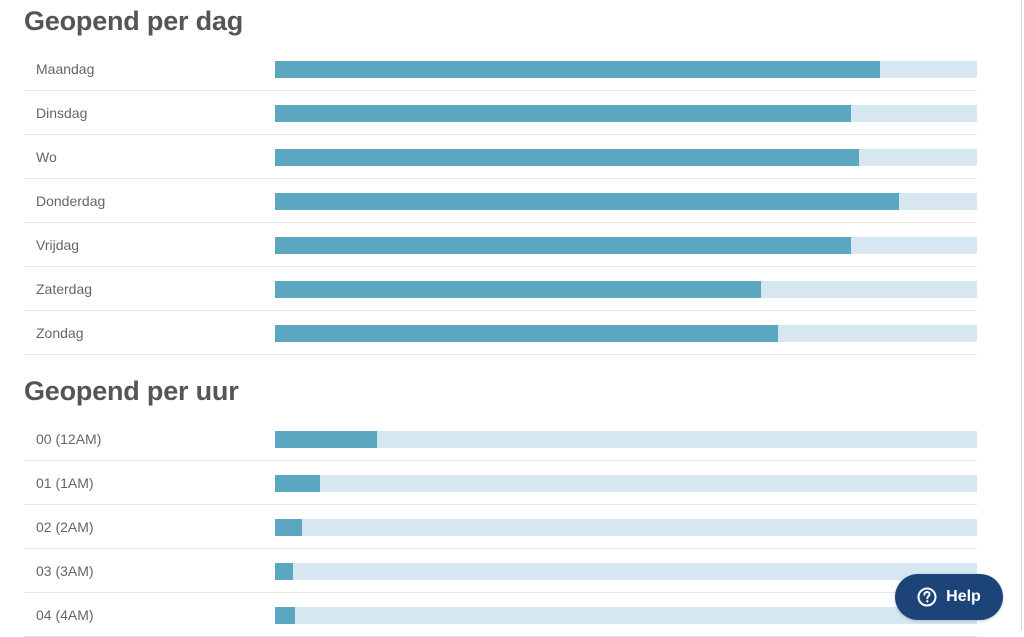 The height and width of the screenshot is (637, 1024). Describe the element at coordinates (58, 245) in the screenshot. I see `bar-label: Vrijdag` at that location.